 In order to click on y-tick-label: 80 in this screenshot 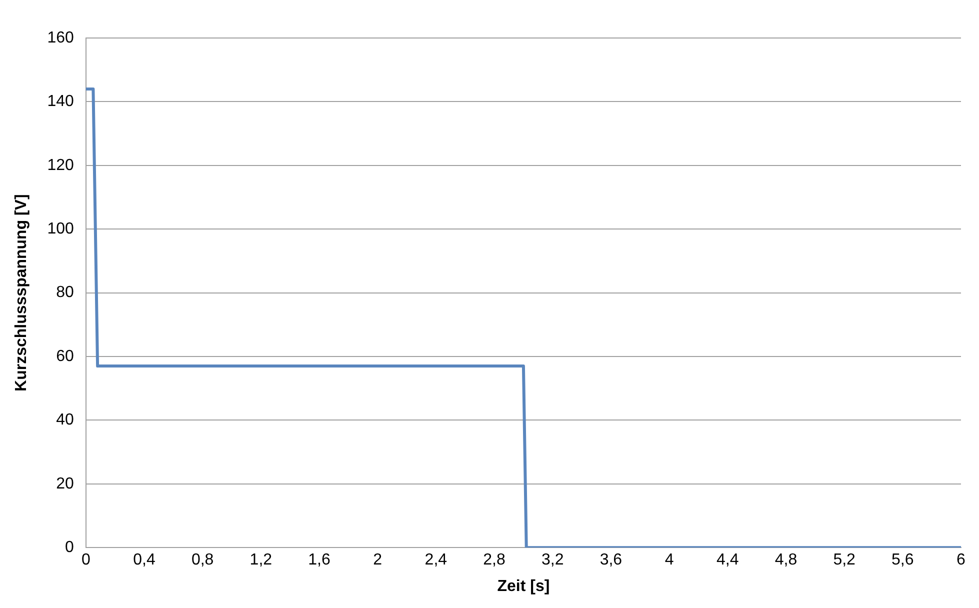, I will do `click(65, 293)`.